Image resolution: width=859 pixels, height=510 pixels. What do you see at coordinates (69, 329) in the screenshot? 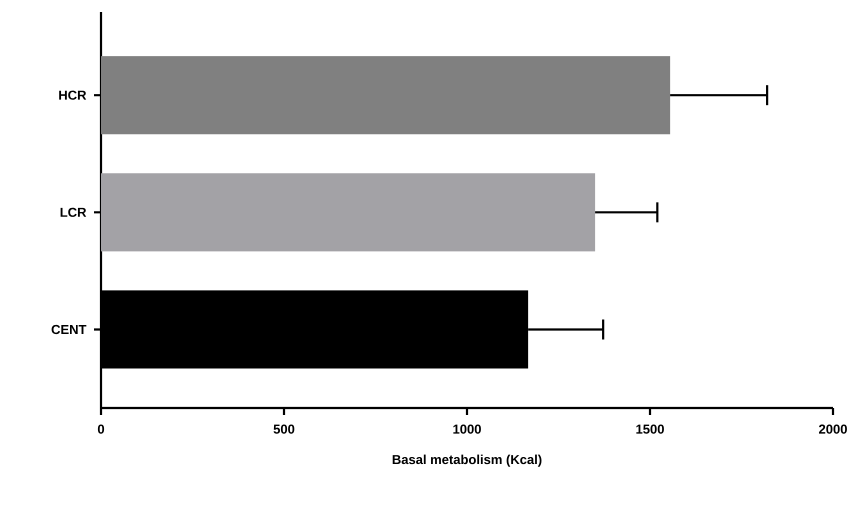
I see `y-tick-label: CENT` at bounding box center [69, 329].